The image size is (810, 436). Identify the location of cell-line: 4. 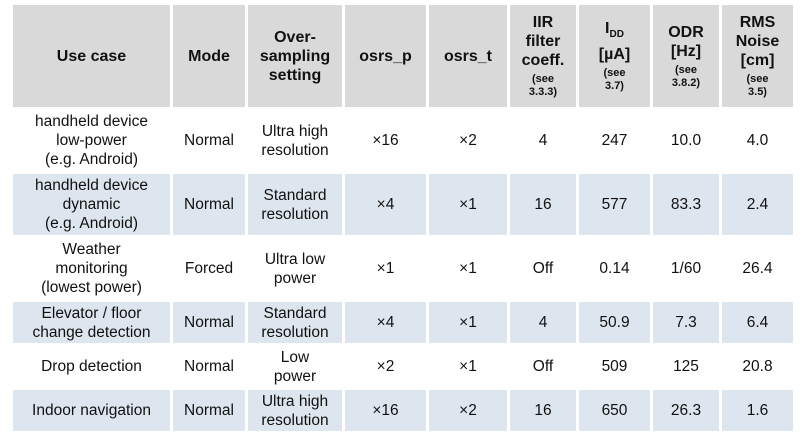
(543, 140).